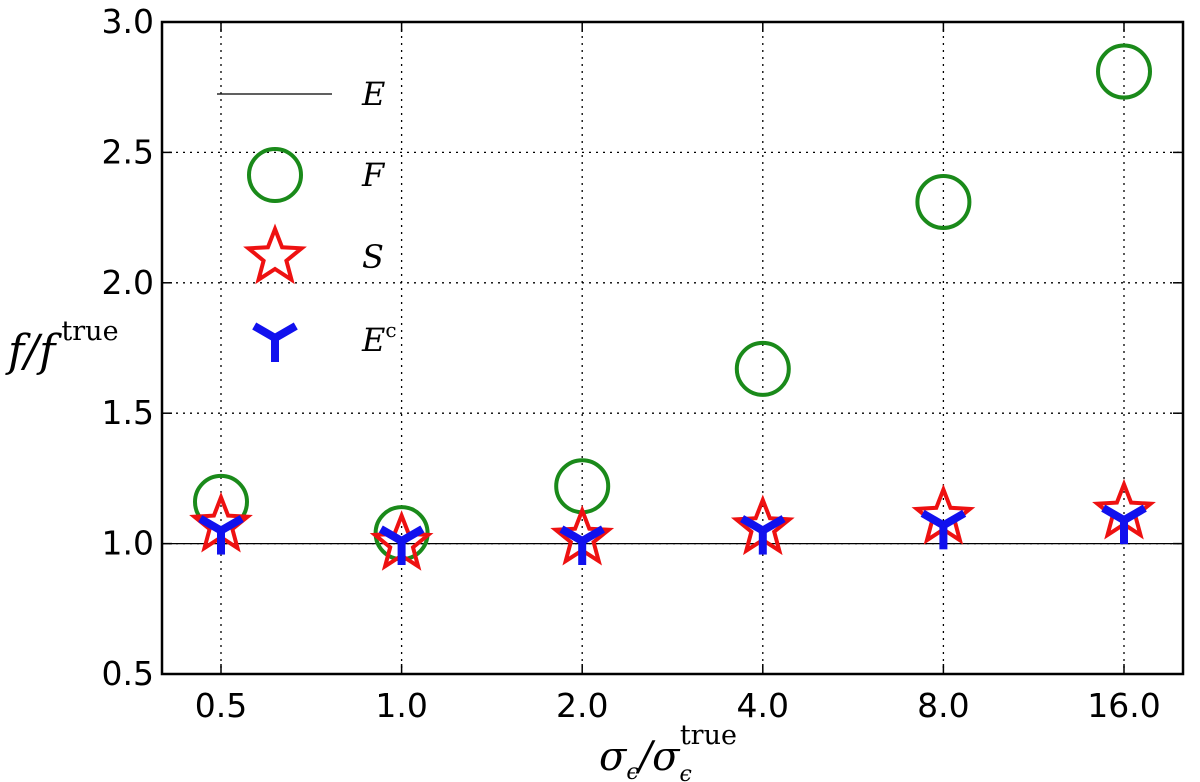 The width and height of the screenshot is (1200, 782). I want to click on legend-item-3-label-sup: c, so click(390, 330).